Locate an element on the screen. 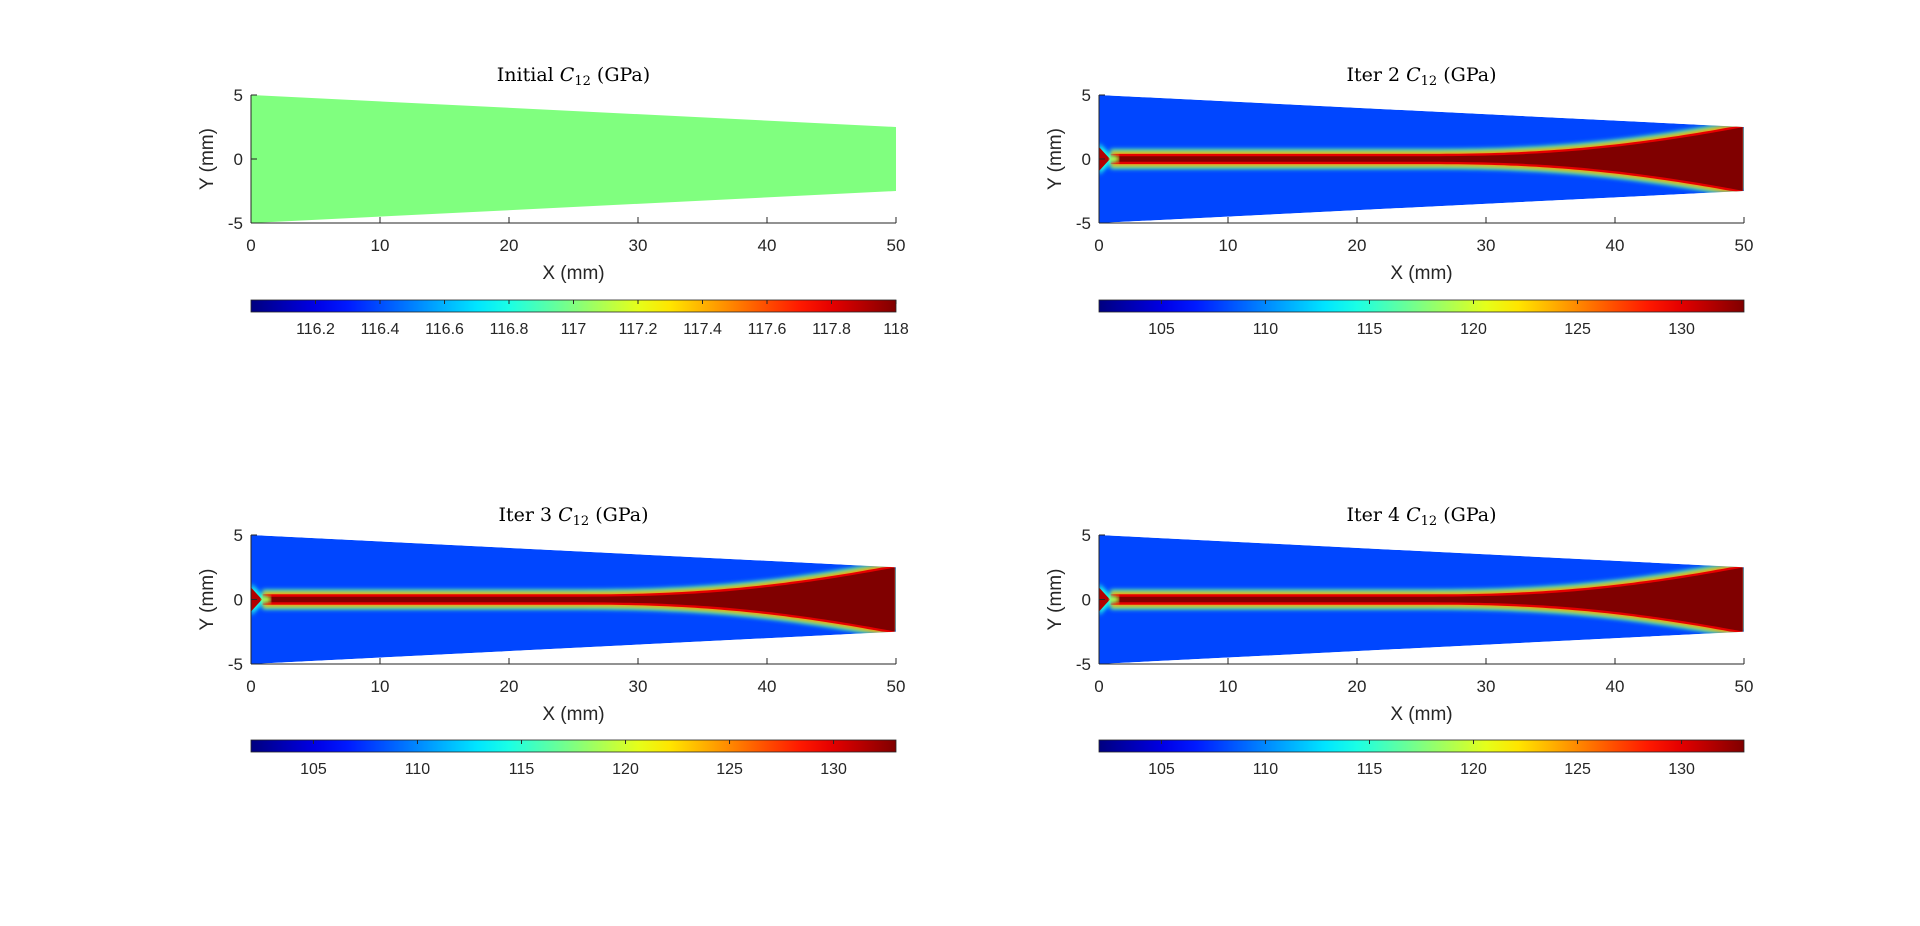 Image resolution: width=1920 pixels, height=926 pixels. colorbar-tick-label: 118 is located at coordinates (896, 329).